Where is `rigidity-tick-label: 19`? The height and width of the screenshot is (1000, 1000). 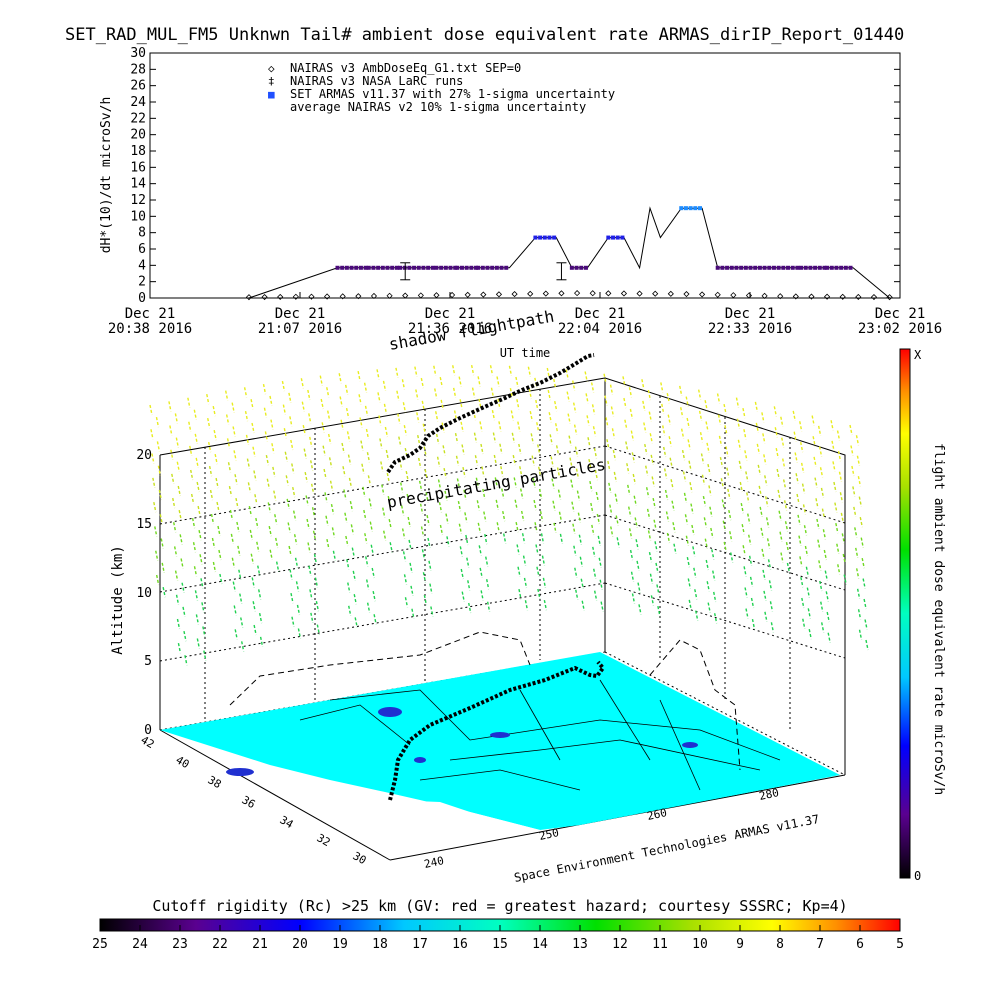
rigidity-tick-label: 19 is located at coordinates (340, 944).